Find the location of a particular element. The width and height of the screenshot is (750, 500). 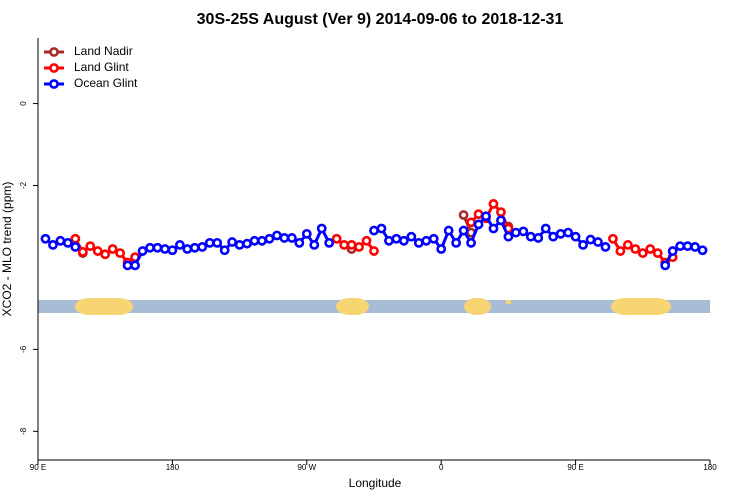

y-tick-label: -8 is located at coordinates (23, 431).